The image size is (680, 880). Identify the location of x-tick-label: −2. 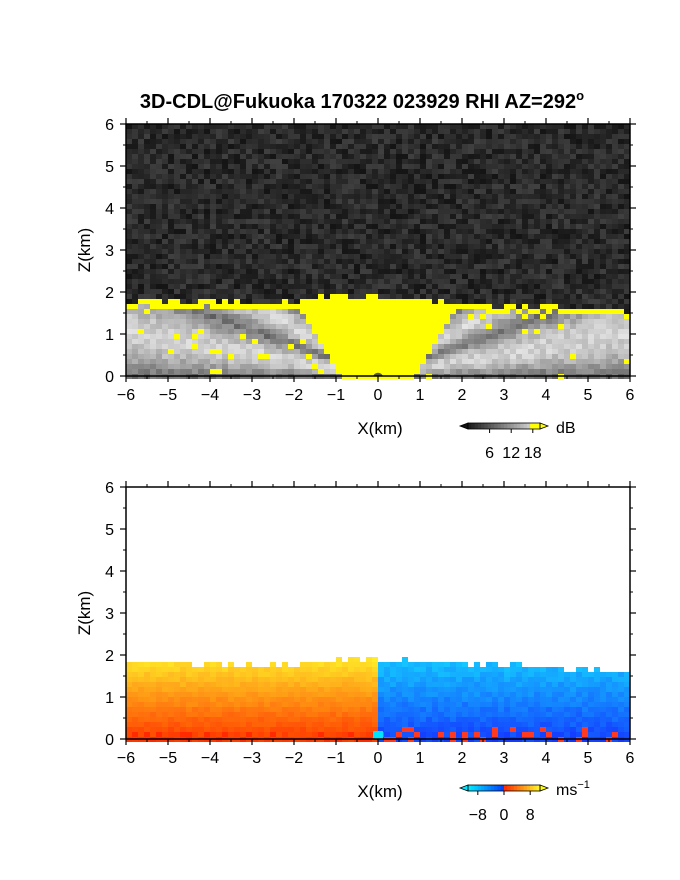
(294, 395).